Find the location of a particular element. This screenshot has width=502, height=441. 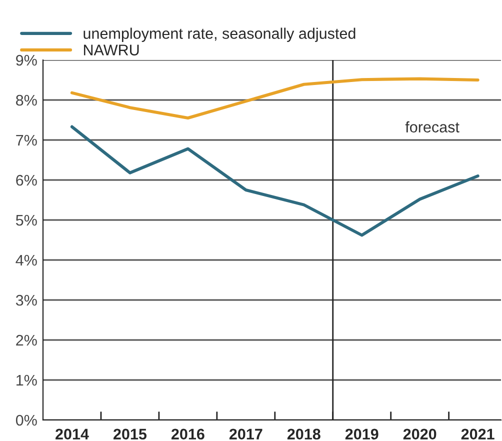

y-tick-label: 3% is located at coordinates (26, 300).